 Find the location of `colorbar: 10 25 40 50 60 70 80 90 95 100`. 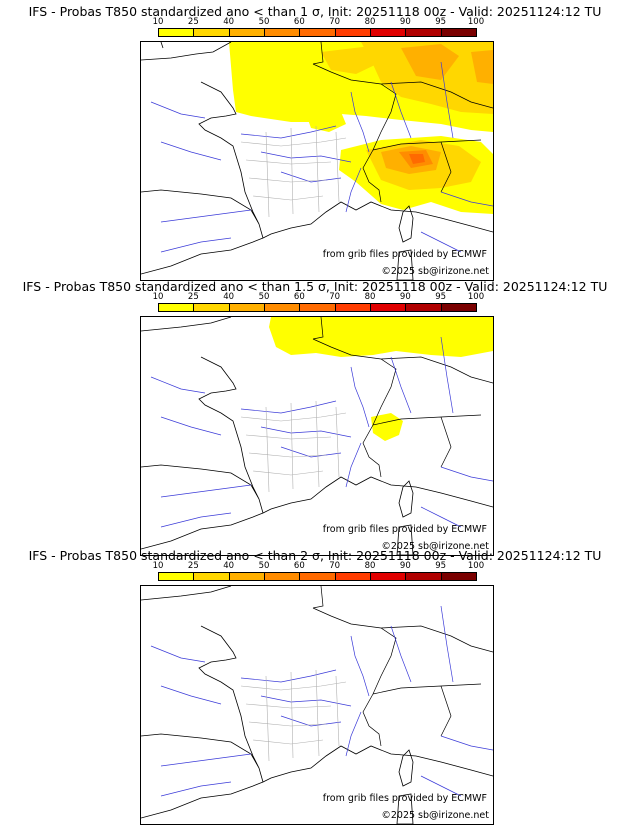

colorbar: 10 25 40 50 60 70 80 90 95 100 is located at coordinates (318, 27).